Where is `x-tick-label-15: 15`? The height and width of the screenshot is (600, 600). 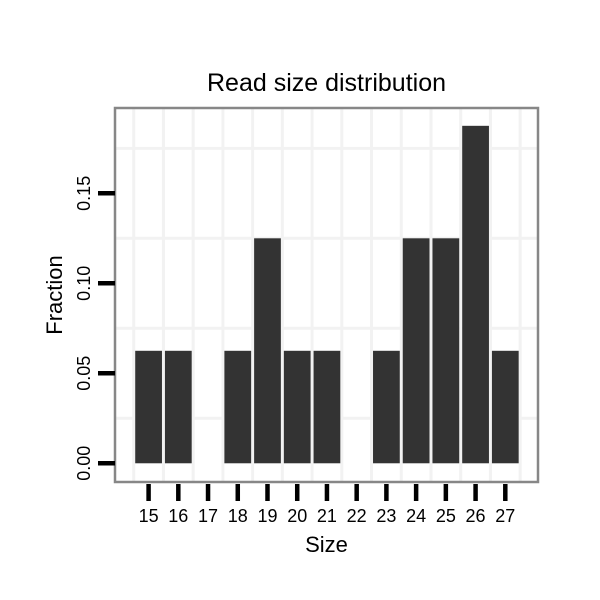 x-tick-label-15: 15 is located at coordinates (149, 516).